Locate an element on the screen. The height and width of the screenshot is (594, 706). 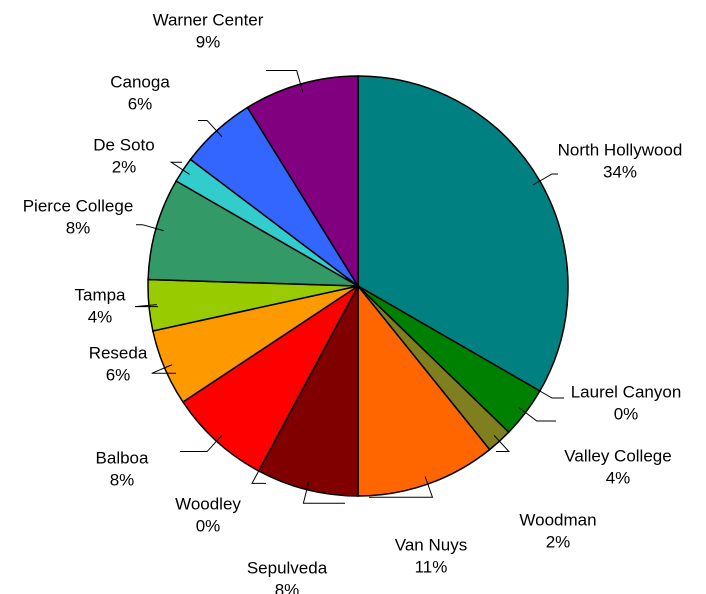
slice-label: Woodman is located at coordinates (557, 519).